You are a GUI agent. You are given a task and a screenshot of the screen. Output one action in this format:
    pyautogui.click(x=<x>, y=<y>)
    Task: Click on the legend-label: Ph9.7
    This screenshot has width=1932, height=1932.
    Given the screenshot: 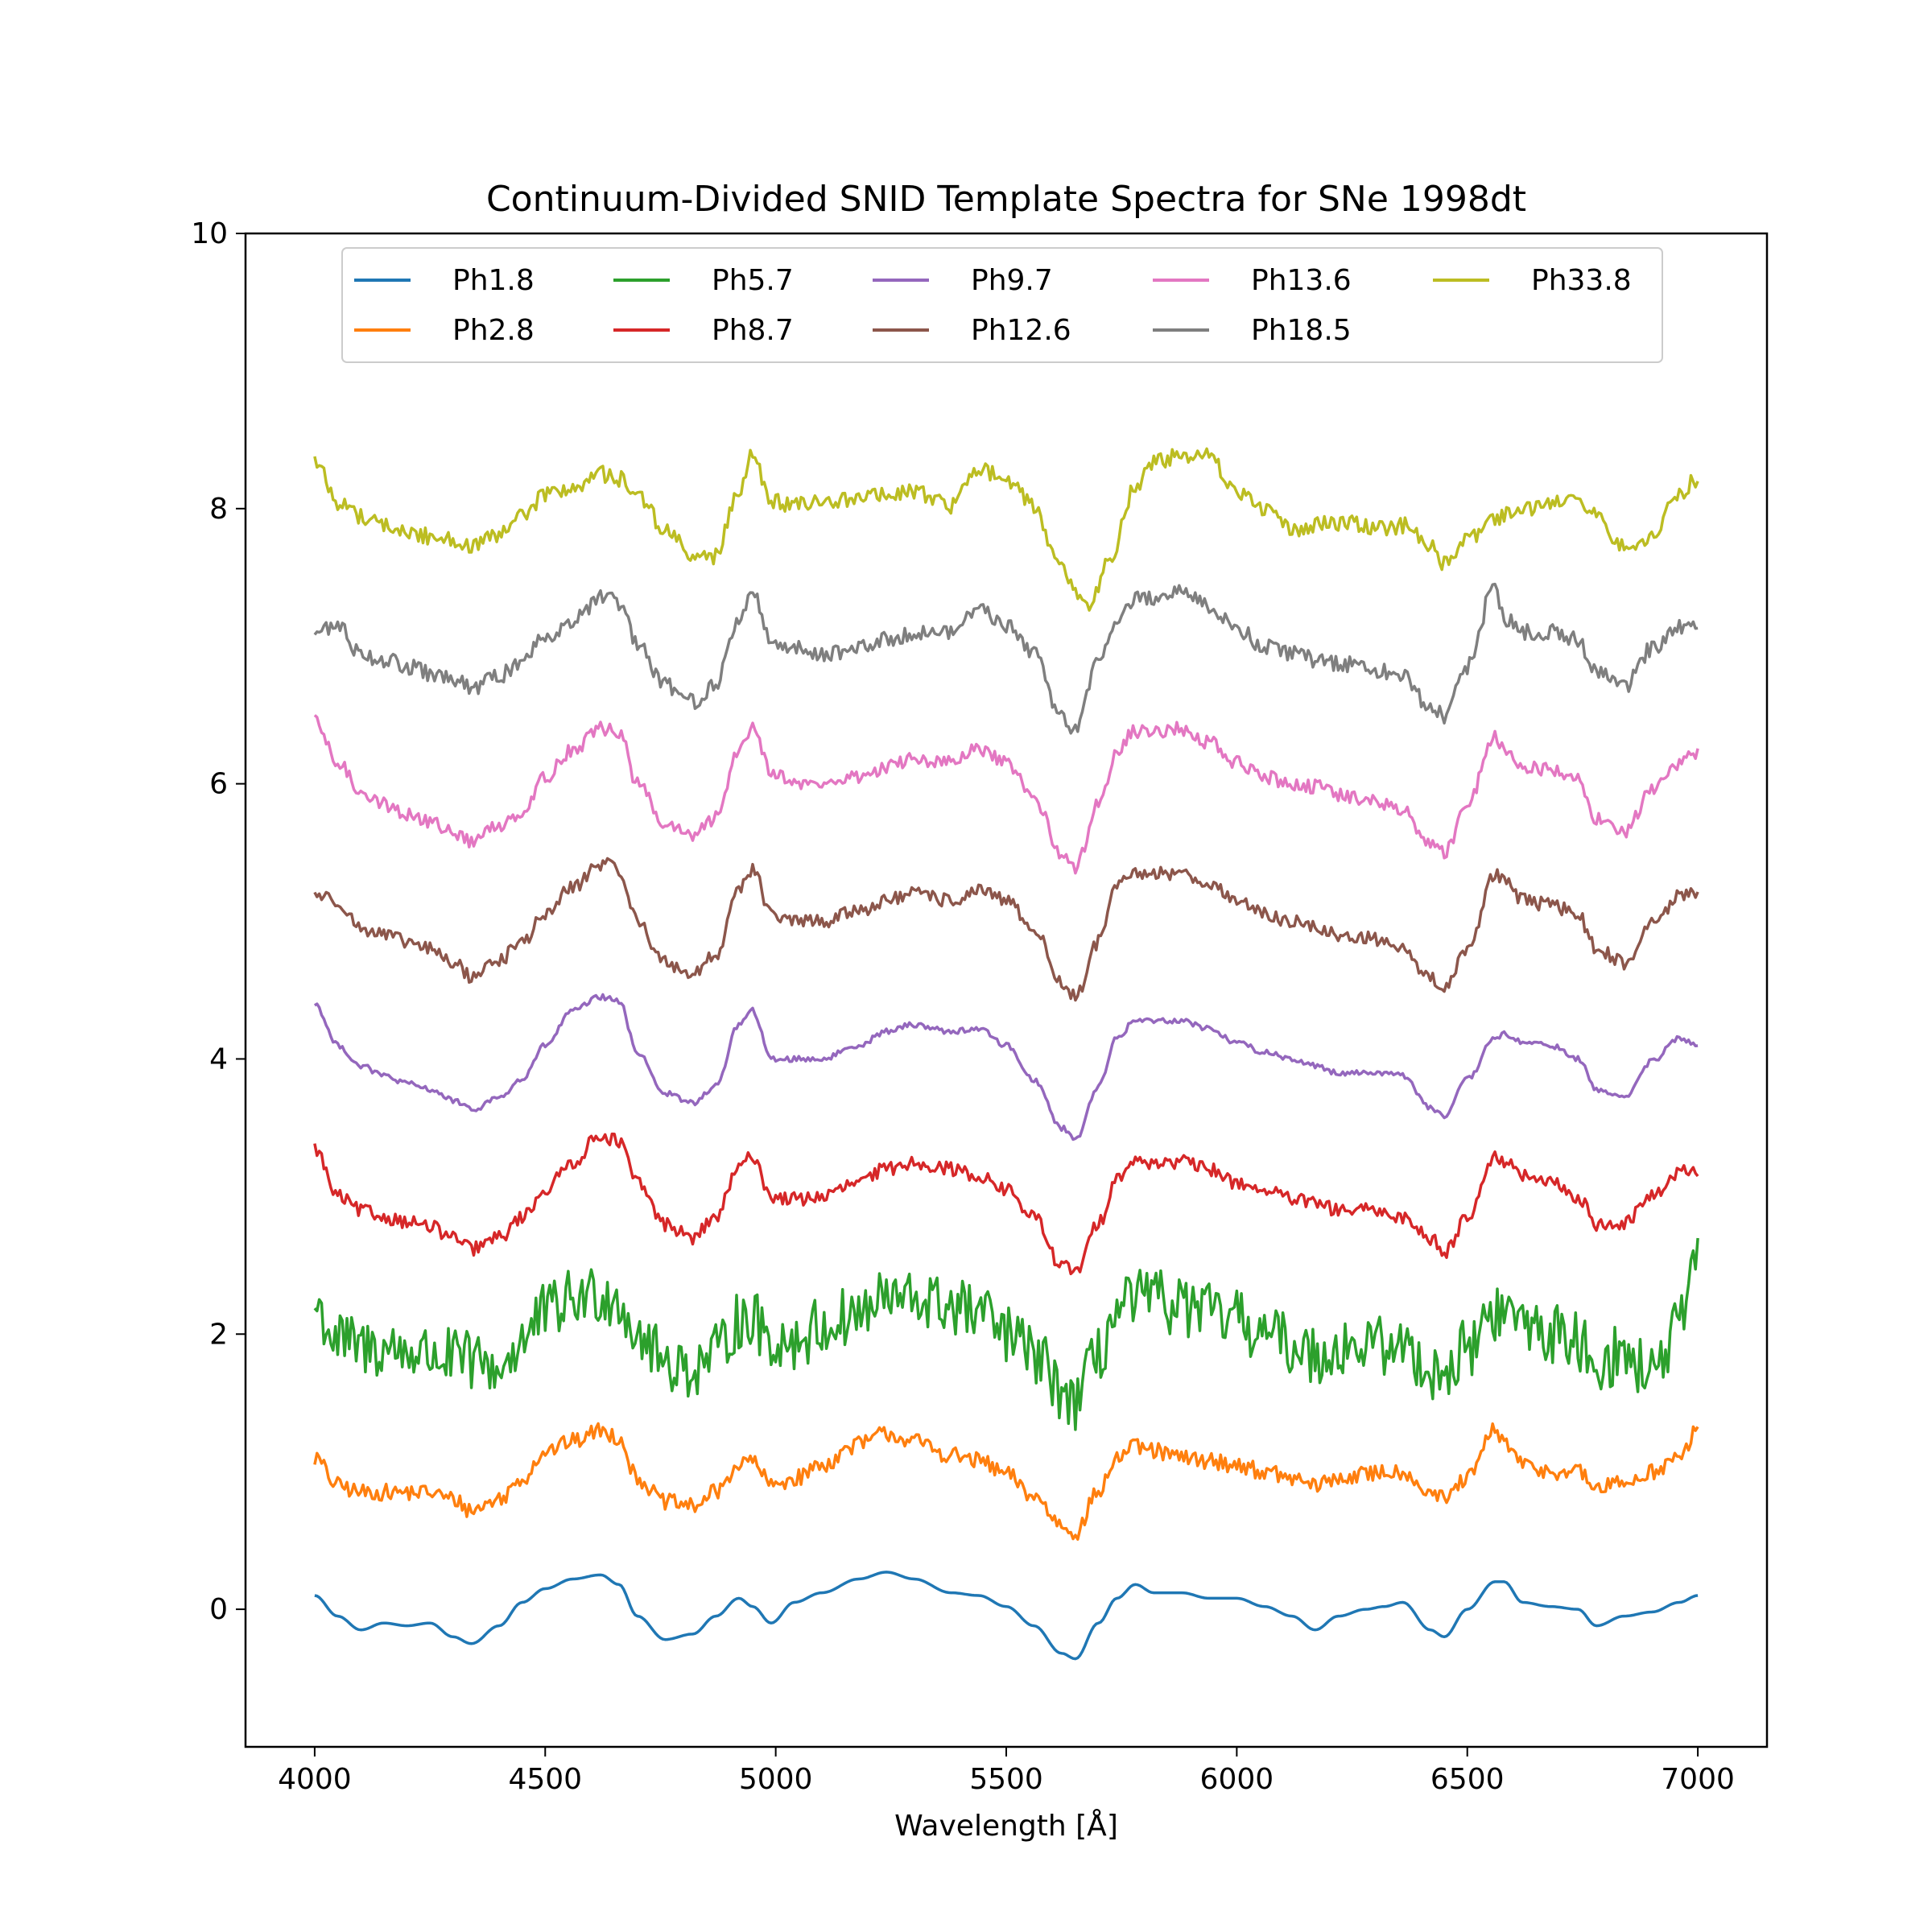 What is the action you would take?
    pyautogui.click(x=1012, y=280)
    